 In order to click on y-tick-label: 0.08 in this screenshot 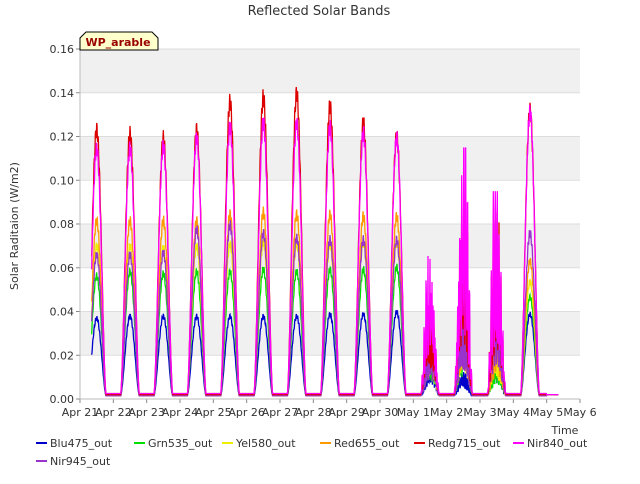, I will do `click(62, 224)`.